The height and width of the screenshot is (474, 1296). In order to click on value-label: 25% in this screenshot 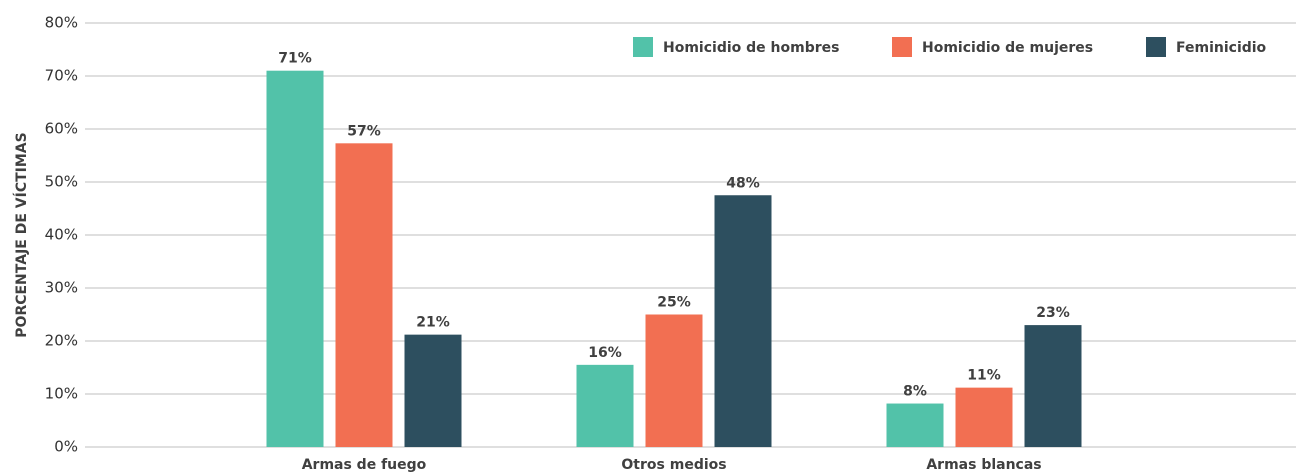, I will do `click(674, 303)`.